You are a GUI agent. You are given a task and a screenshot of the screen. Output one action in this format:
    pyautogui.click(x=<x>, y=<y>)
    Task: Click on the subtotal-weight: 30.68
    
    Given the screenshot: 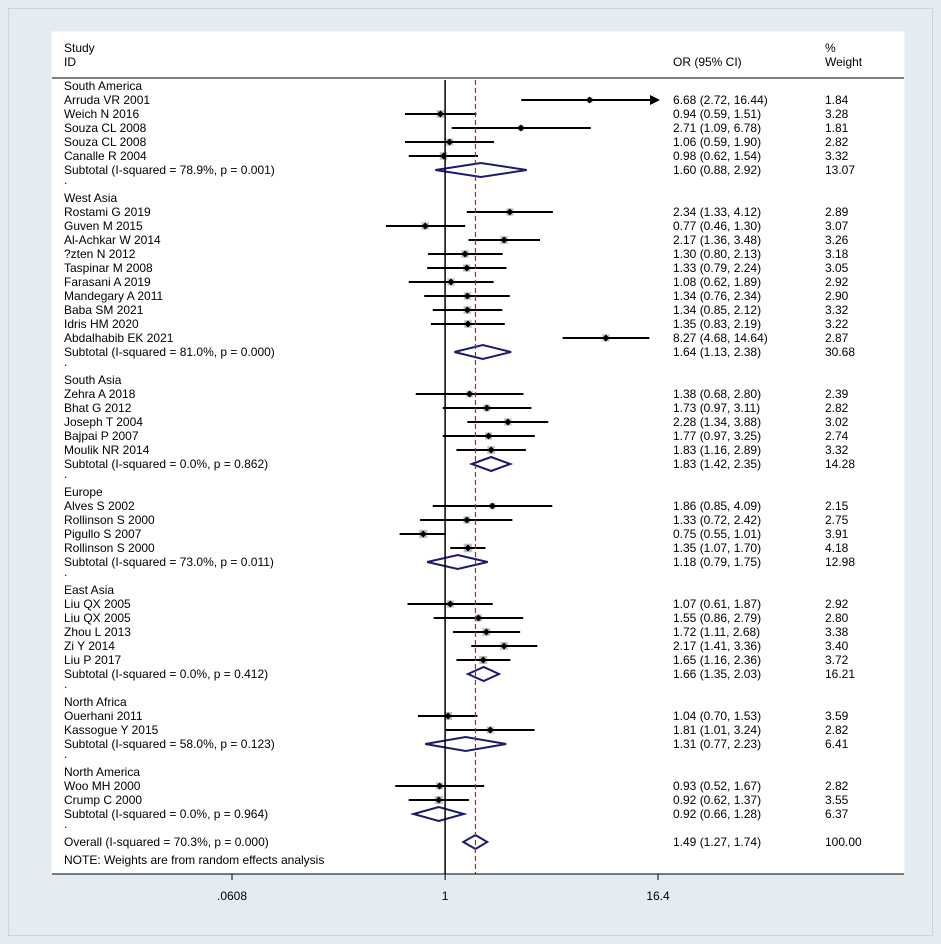 What is the action you would take?
    pyautogui.click(x=840, y=352)
    